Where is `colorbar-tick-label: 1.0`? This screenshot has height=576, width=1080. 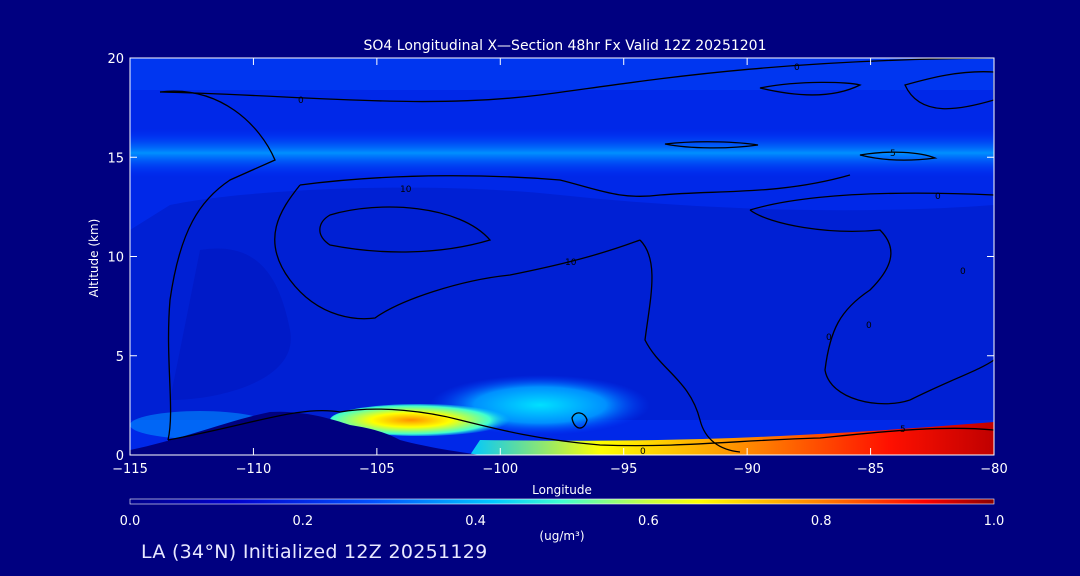
colorbar-tick-label: 1.0 is located at coordinates (994, 521).